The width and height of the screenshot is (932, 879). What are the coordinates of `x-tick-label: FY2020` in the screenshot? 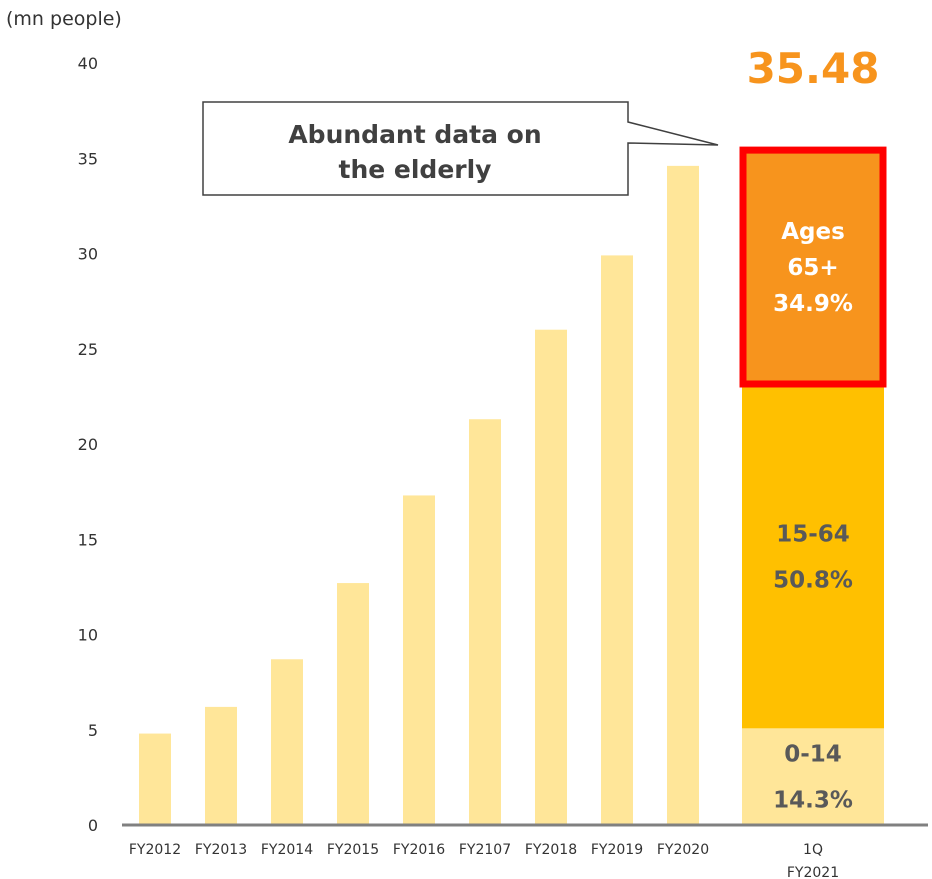 It's located at (683, 850).